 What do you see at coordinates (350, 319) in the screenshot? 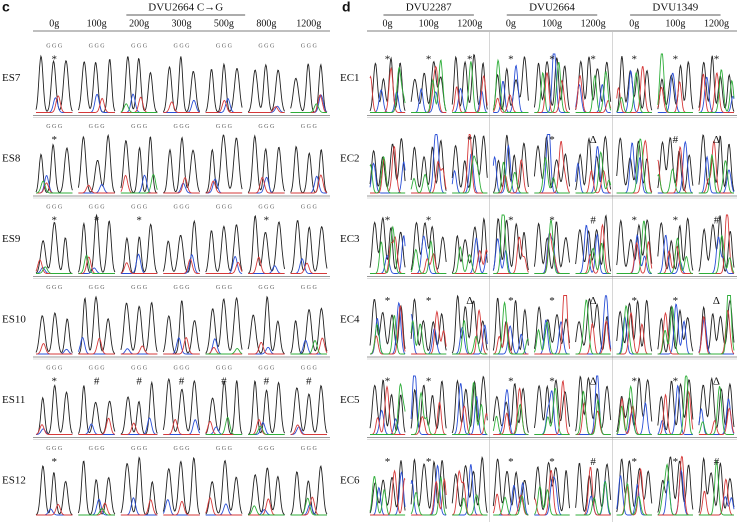
I see `row-label: EC4` at bounding box center [350, 319].